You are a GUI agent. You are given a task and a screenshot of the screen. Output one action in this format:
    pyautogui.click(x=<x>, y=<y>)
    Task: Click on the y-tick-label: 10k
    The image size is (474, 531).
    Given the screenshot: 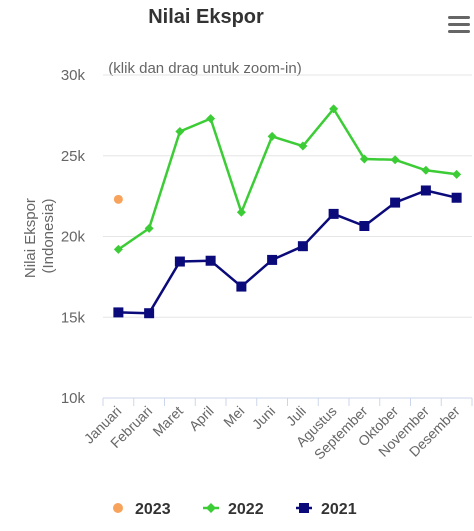 What is the action you would take?
    pyautogui.click(x=73, y=398)
    